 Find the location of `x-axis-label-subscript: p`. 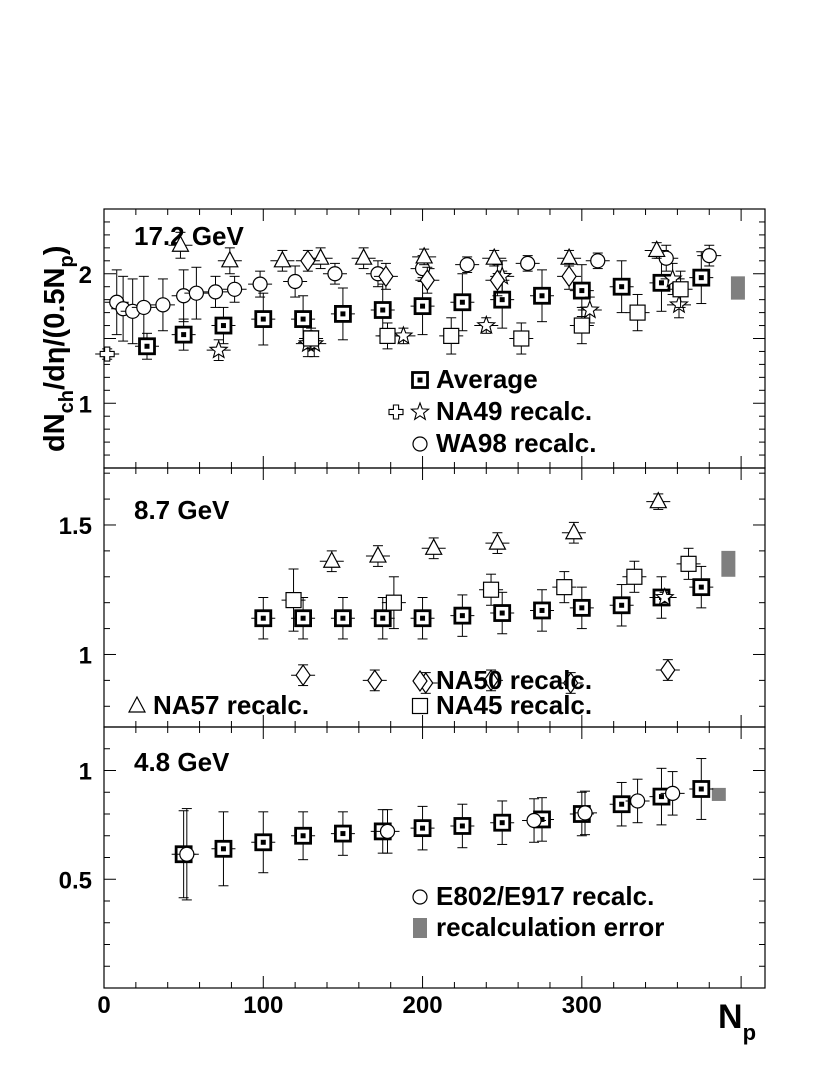

x-axis-label-subscript: p is located at coordinates (749, 1032).